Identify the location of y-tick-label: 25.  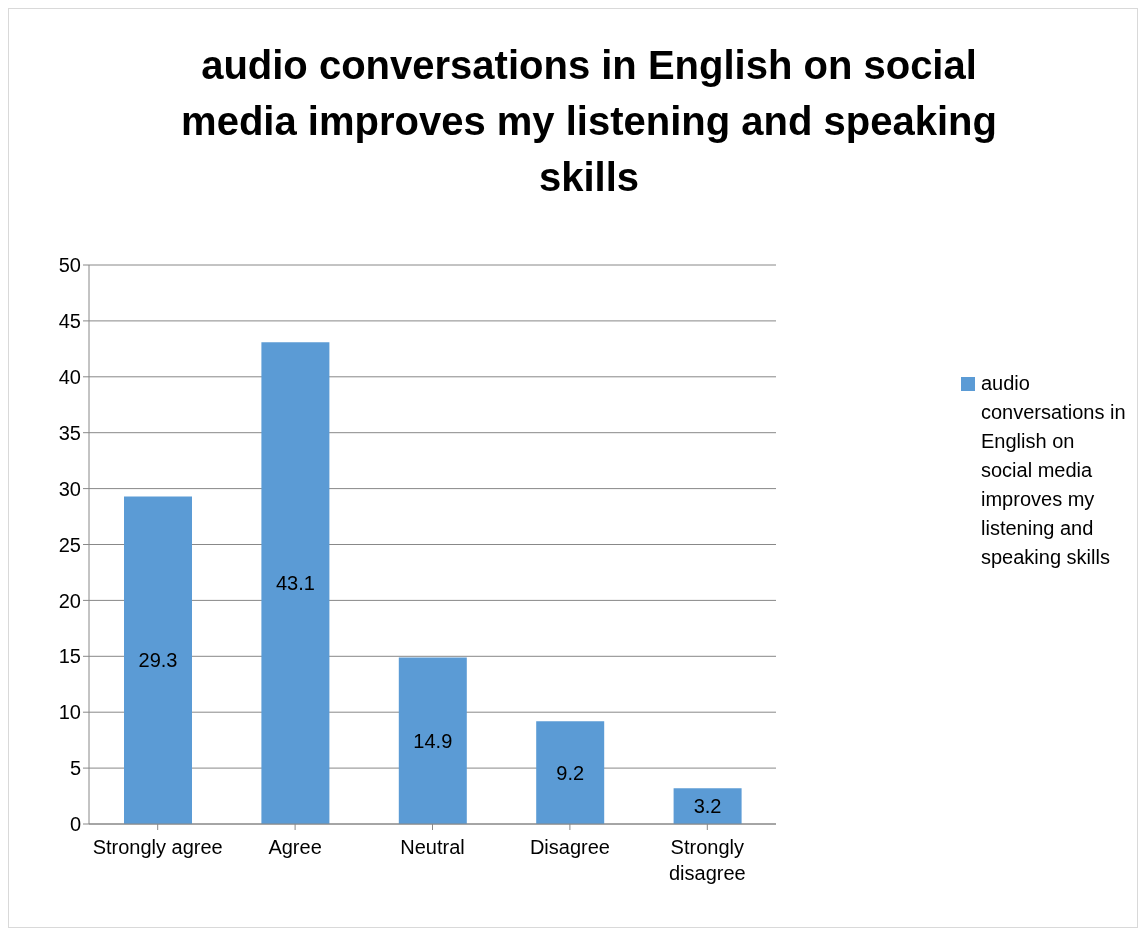
(69, 544).